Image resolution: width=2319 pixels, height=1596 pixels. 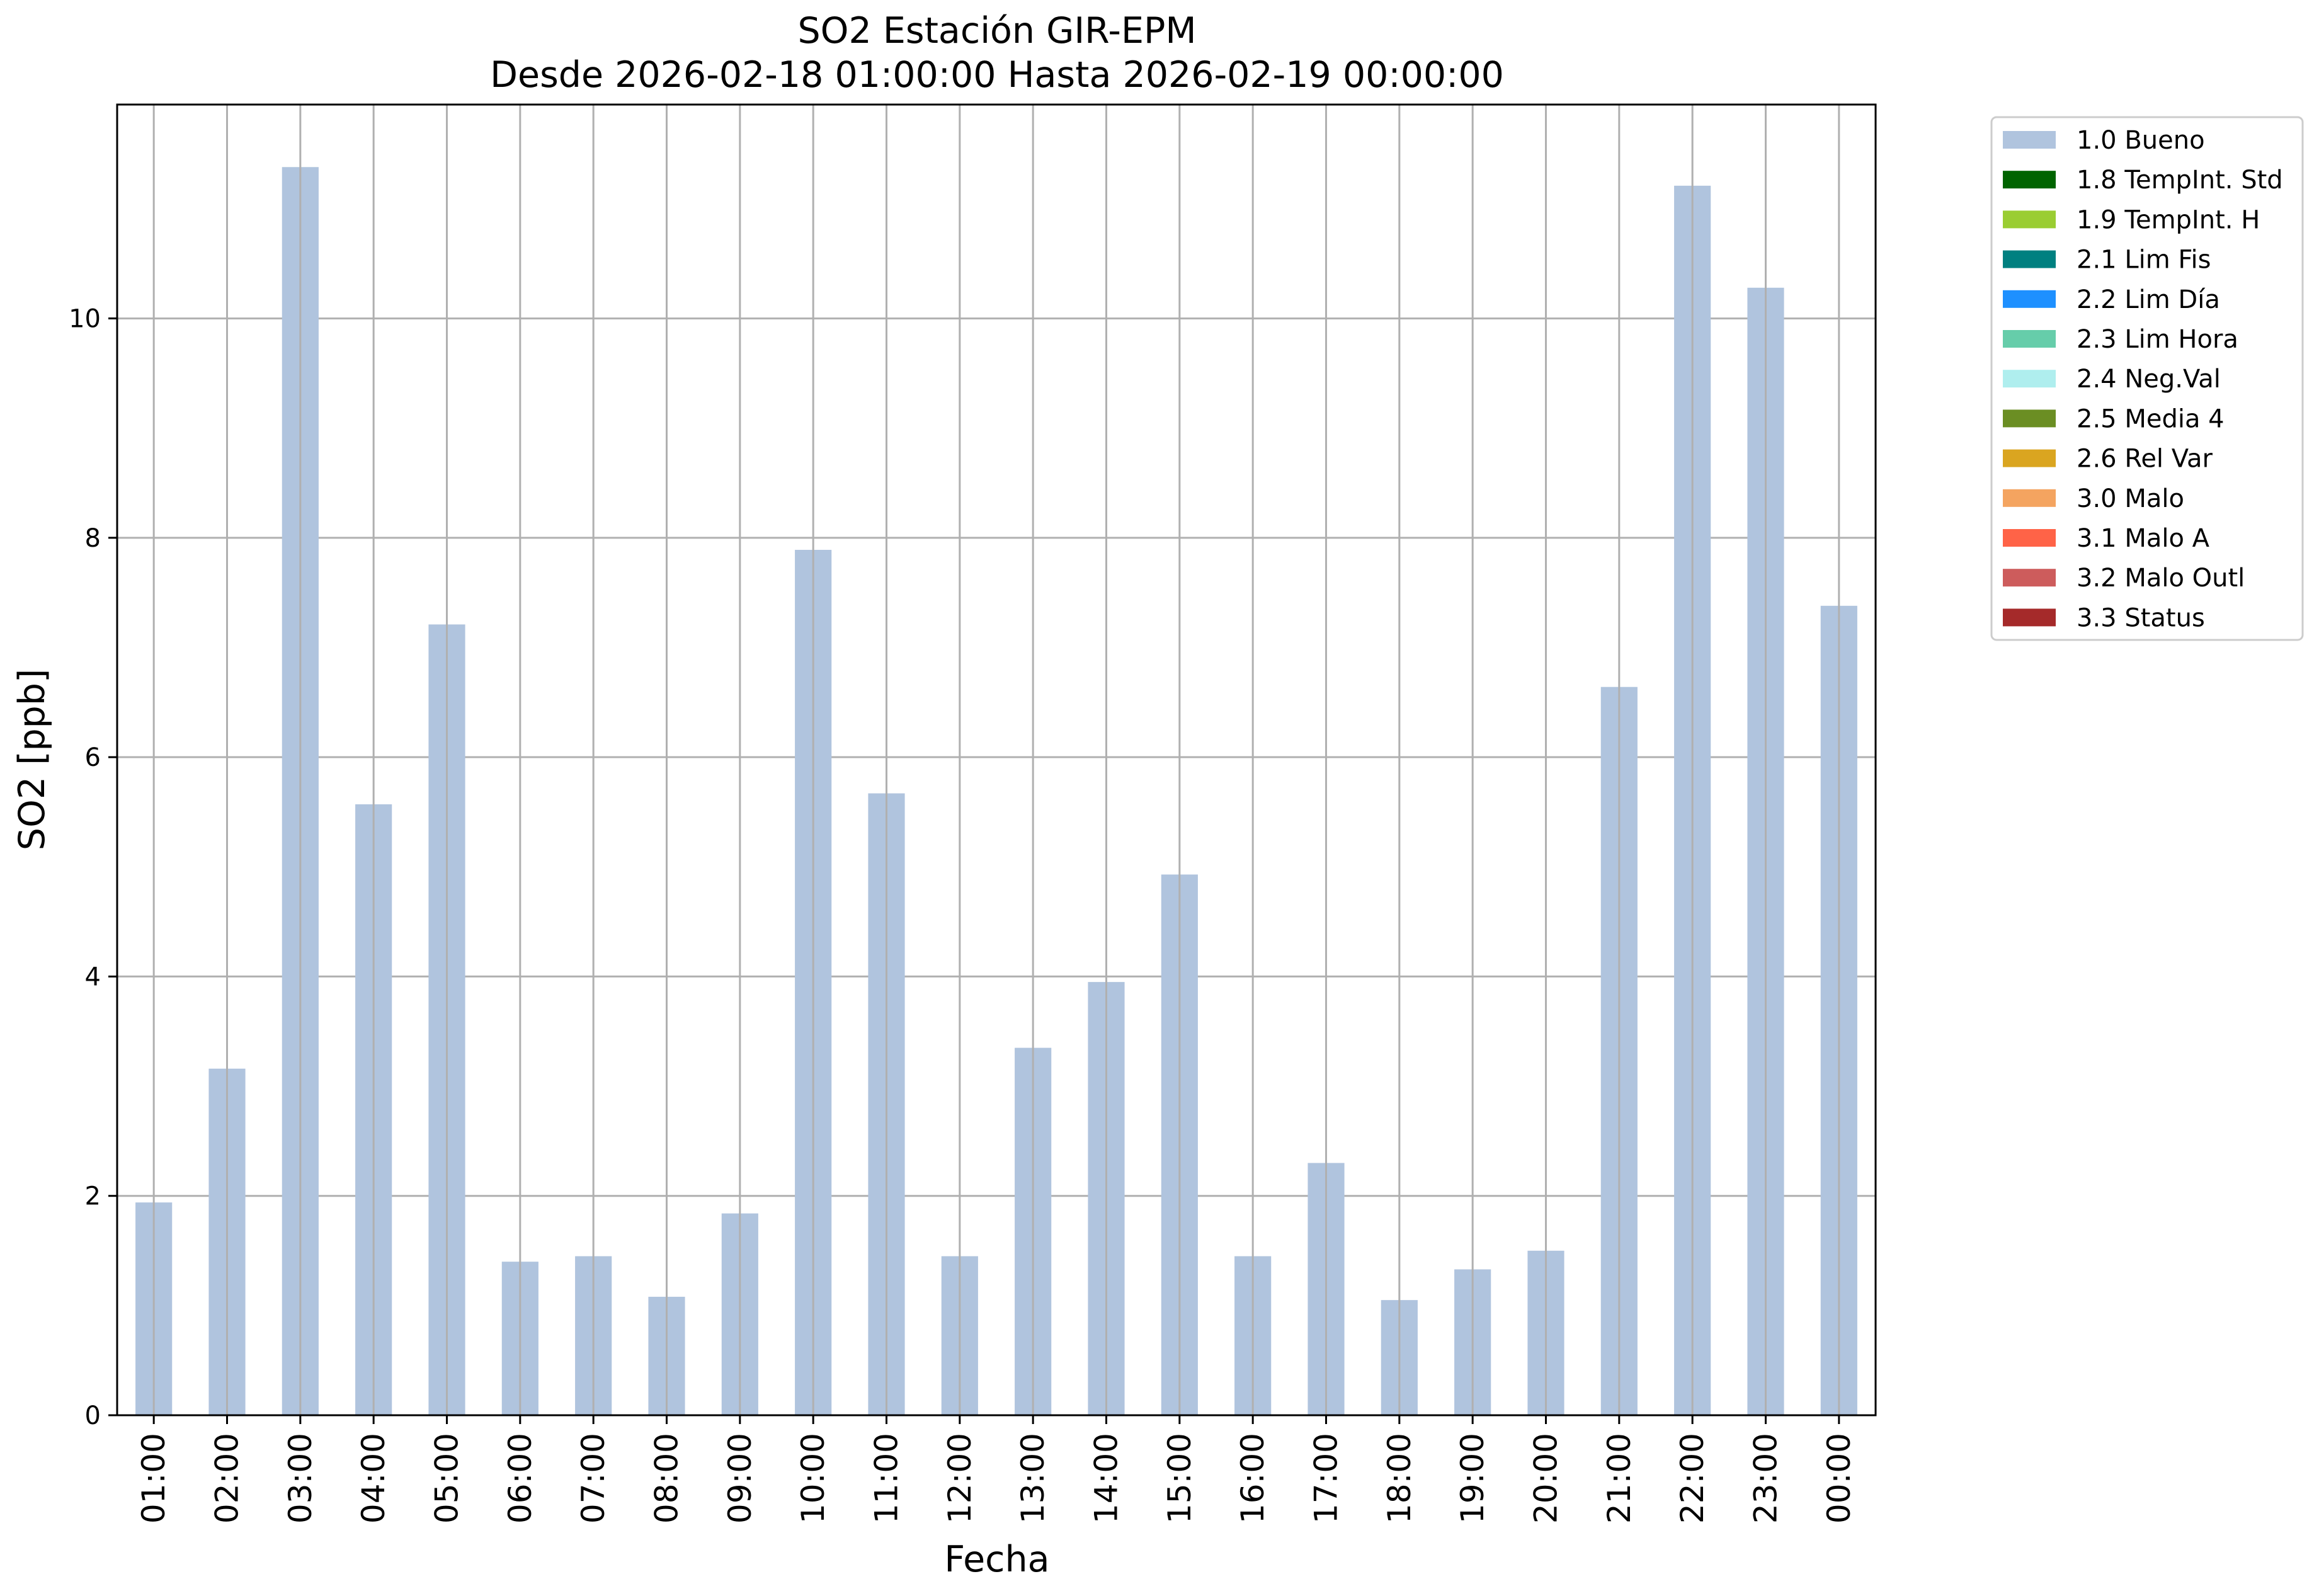 What do you see at coordinates (447, 1478) in the screenshot?
I see `x-tick-label: 05:00` at bounding box center [447, 1478].